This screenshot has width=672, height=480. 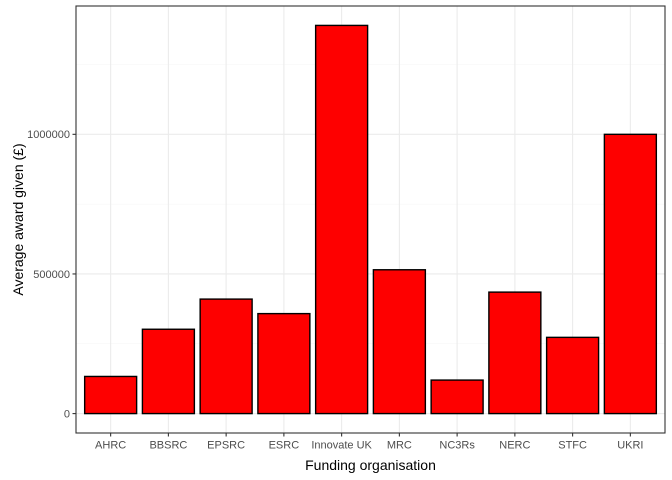 I want to click on bar-esrc, so click(x=284, y=363).